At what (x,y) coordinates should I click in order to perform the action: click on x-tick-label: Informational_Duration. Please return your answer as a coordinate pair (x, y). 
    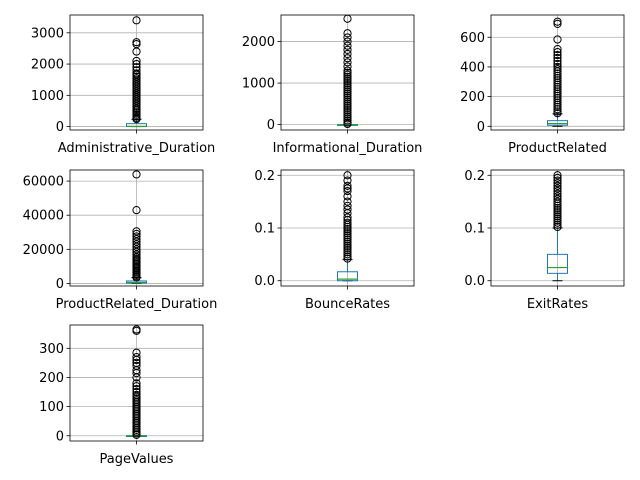
    Looking at the image, I should click on (348, 148).